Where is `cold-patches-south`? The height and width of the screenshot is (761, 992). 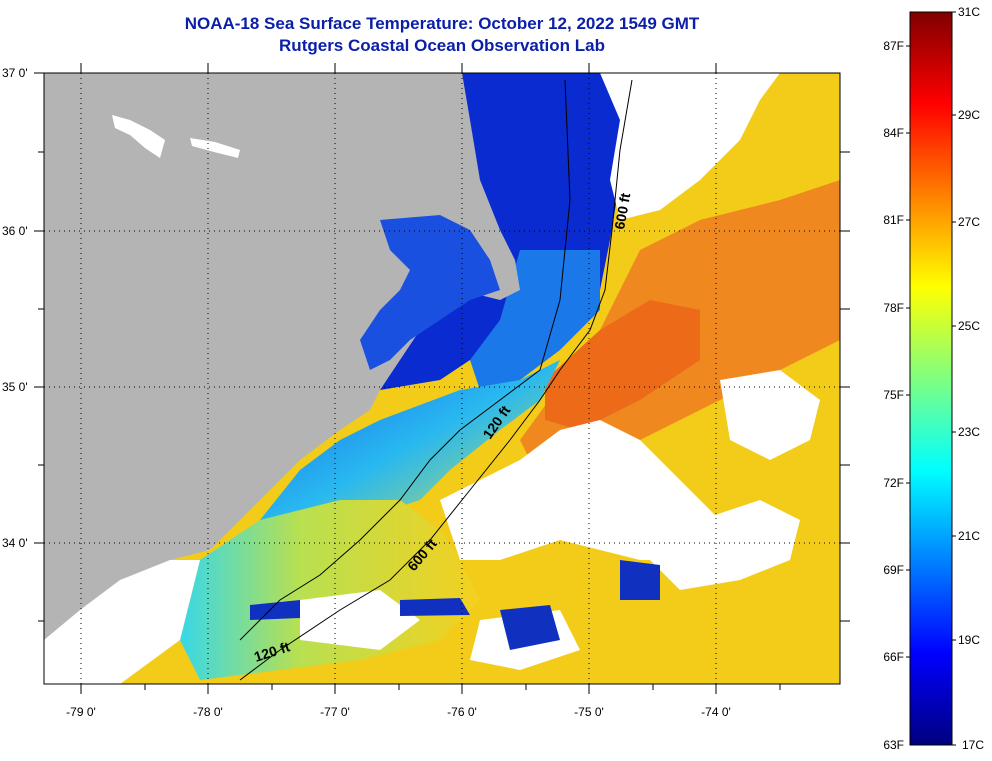
cold-patches-south is located at coordinates (455, 605).